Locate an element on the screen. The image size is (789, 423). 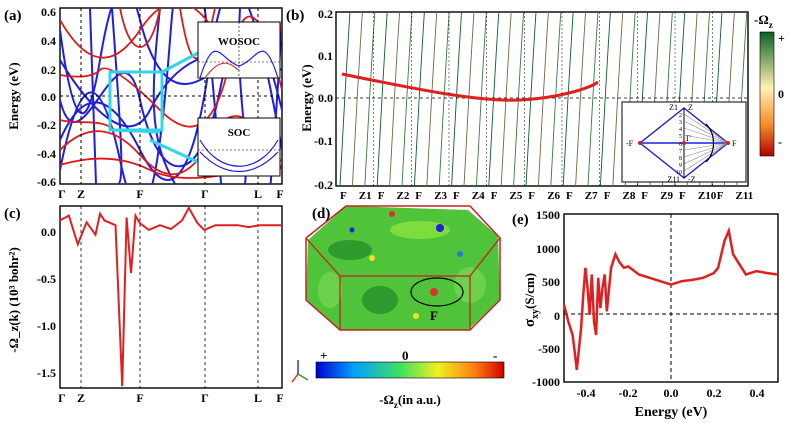
panel-a-xticks: Γ Z F Γ L F is located at coordinates (170, 194).